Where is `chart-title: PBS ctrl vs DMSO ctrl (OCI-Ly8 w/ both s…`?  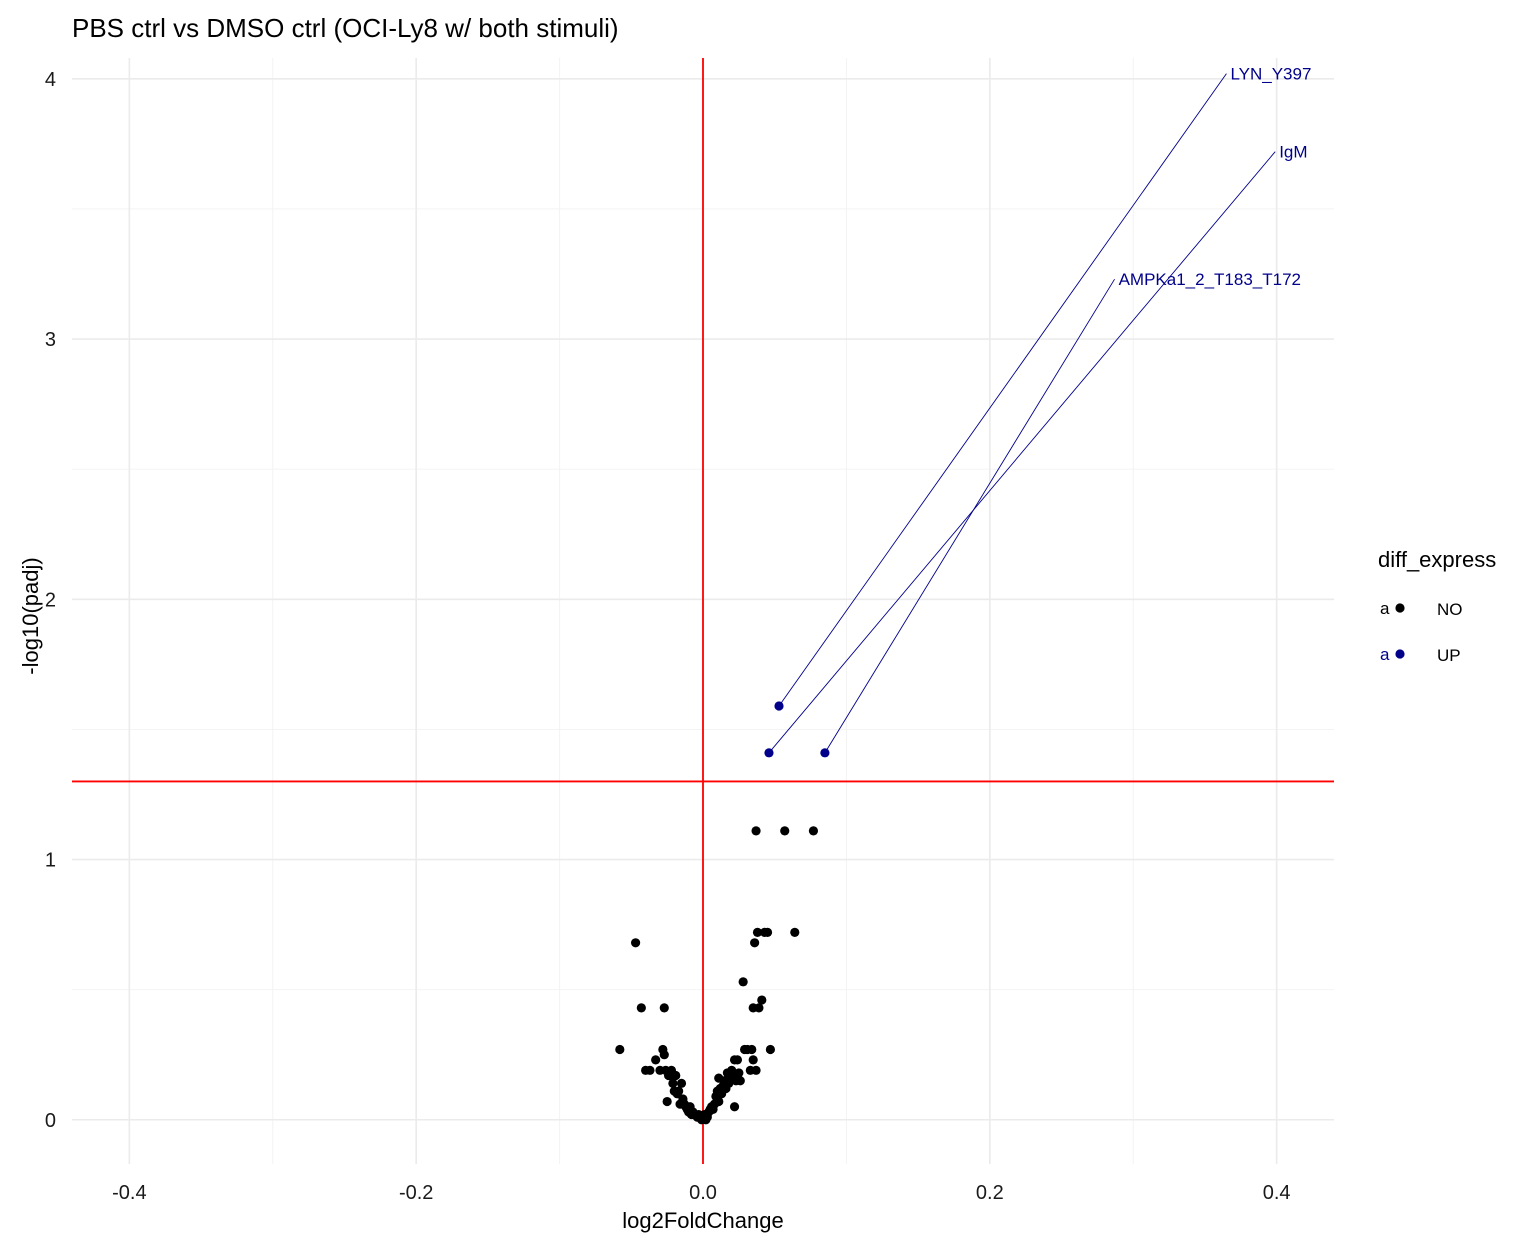
chart-title: PBS ctrl vs DMSO ctrl (OCI-Ly8 w/ both s… is located at coordinates (345, 28).